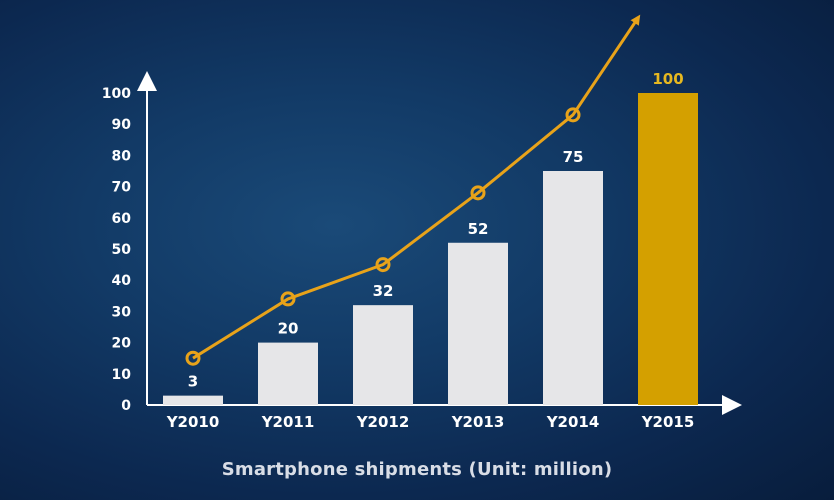 This screenshot has width=834, height=500. What do you see at coordinates (126, 406) in the screenshot?
I see `y-tick-label: 0` at bounding box center [126, 406].